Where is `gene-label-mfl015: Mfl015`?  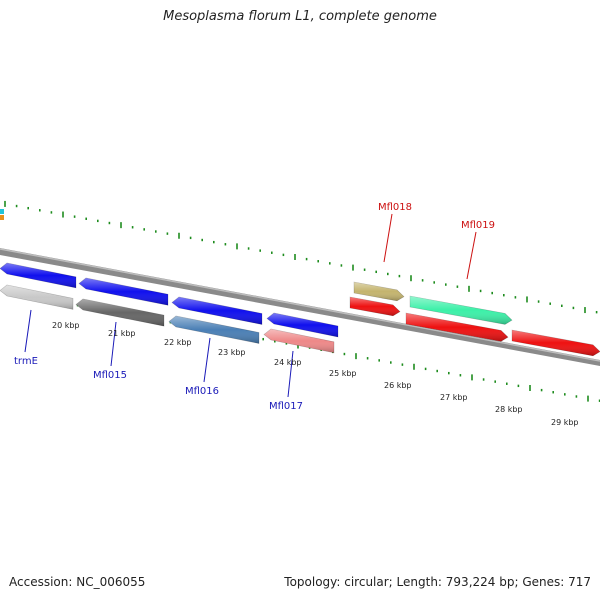 gene-label-mfl015: Mfl015 is located at coordinates (110, 375).